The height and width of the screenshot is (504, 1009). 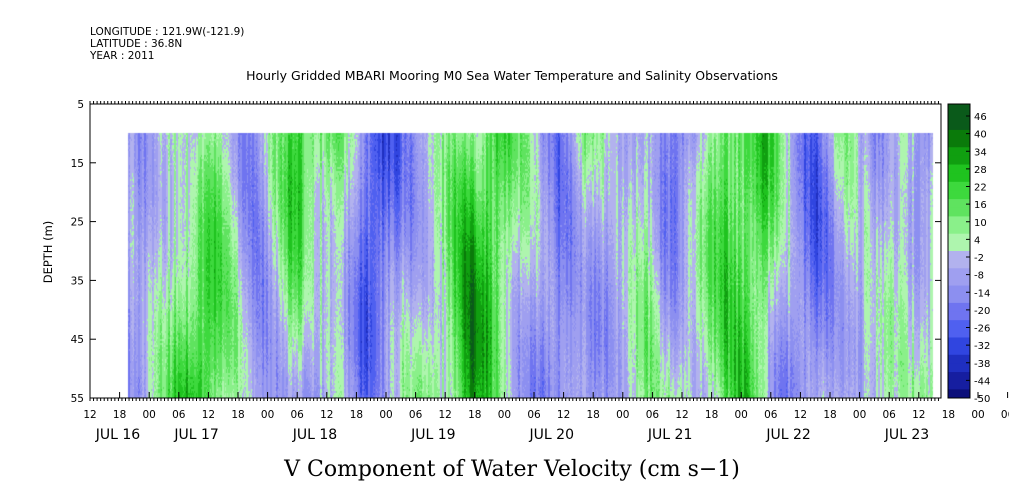 What do you see at coordinates (980, 152) in the screenshot?
I see `colorbar-label: 34` at bounding box center [980, 152].